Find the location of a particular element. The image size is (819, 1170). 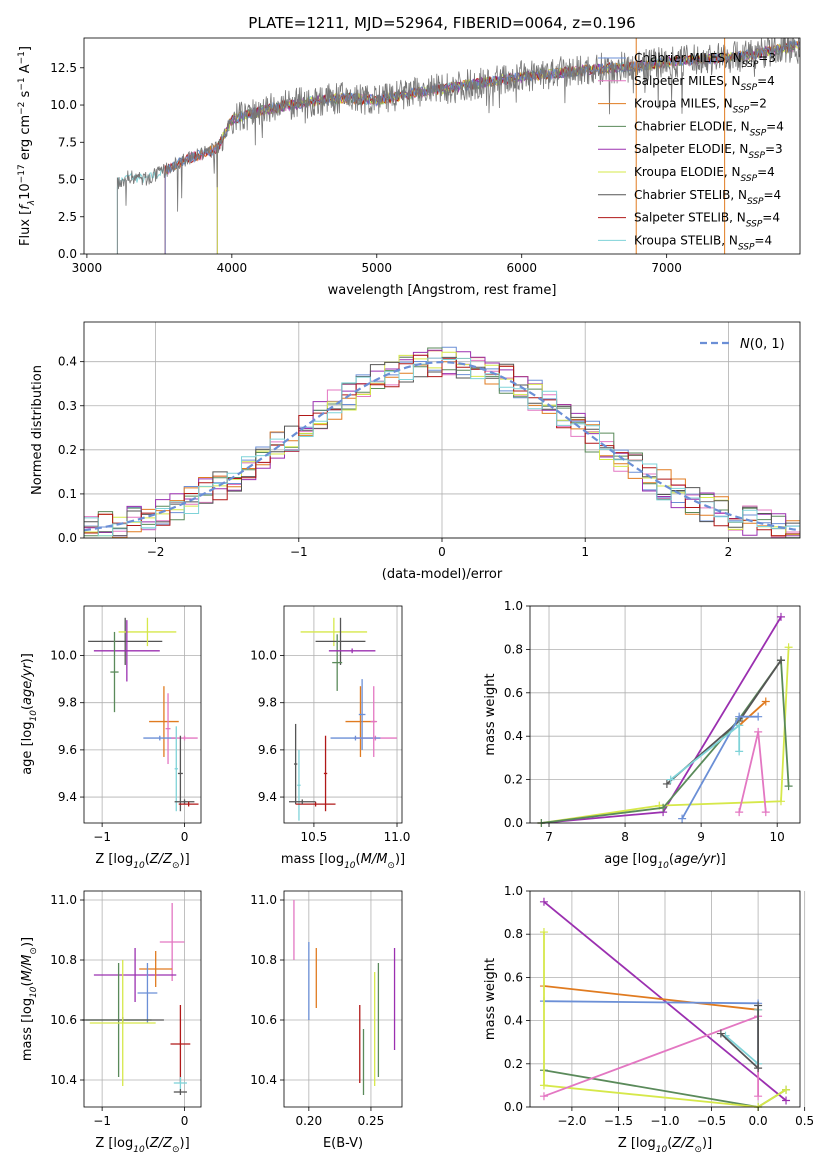

x-tick-label: 11.0 is located at coordinates (397, 837).